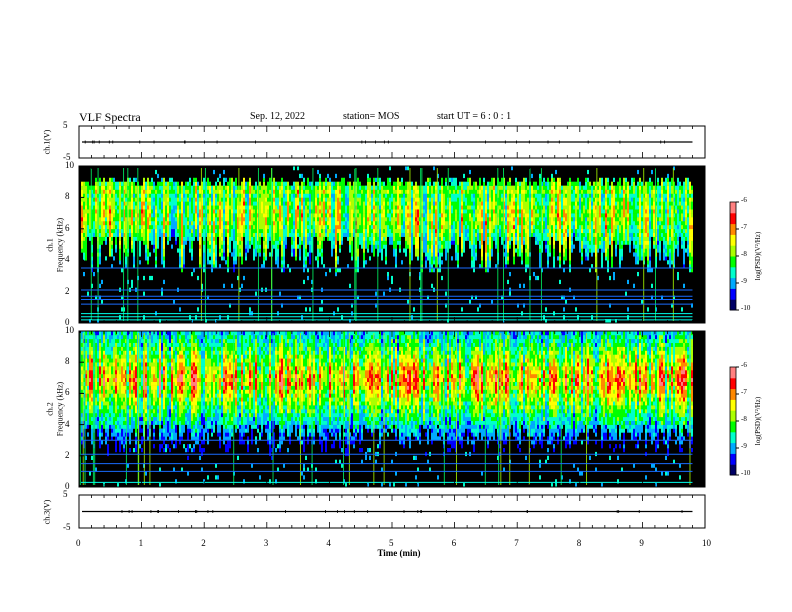  Describe the element at coordinates (47, 511) in the screenshot. I see `y-axis-label-voltage: ch.3(V)` at that location.